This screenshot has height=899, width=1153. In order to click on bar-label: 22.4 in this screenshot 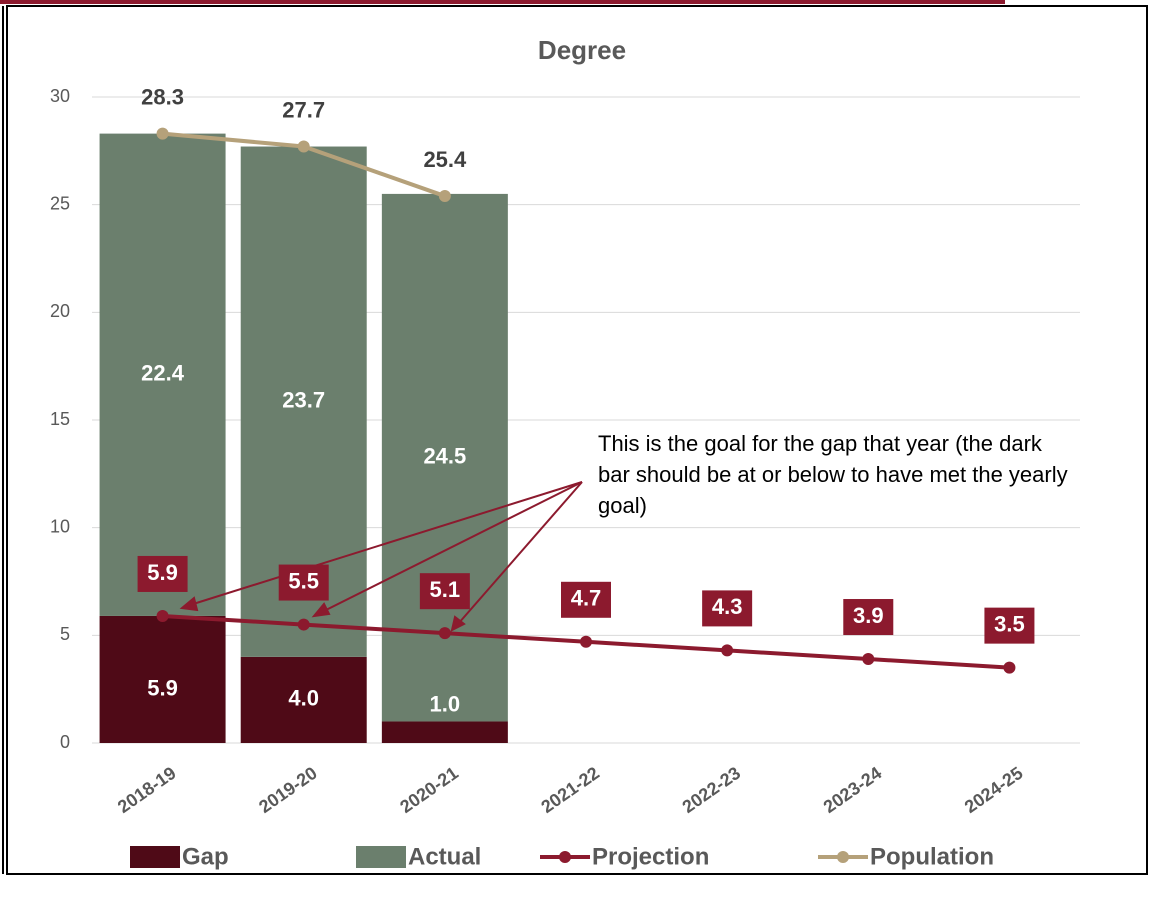, I will do `click(163, 373)`.